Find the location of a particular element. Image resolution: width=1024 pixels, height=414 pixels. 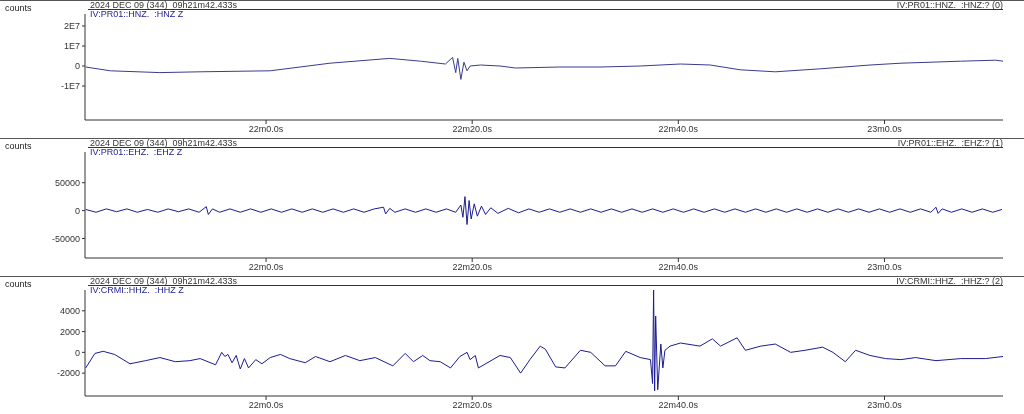

y-tick-label: 2000 is located at coordinates (69, 331).